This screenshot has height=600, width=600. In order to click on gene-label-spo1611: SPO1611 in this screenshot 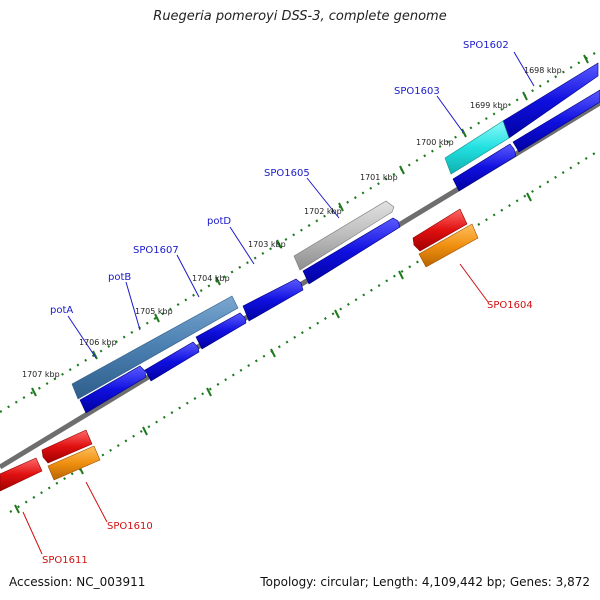, I will do `click(65, 560)`.